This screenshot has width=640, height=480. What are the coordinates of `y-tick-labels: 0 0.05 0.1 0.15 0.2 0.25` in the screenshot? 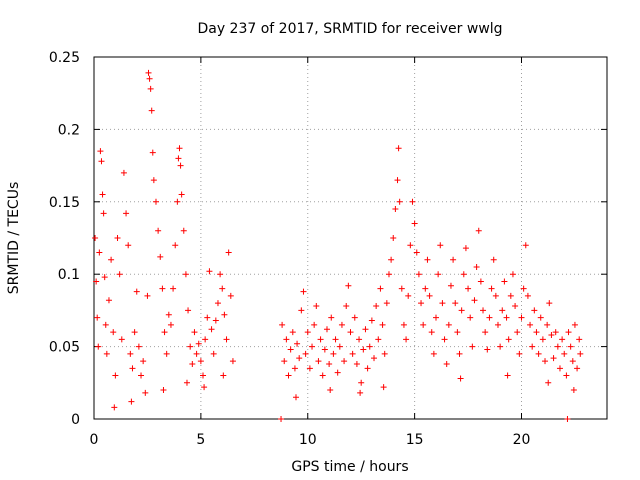 It's located at (64, 239).